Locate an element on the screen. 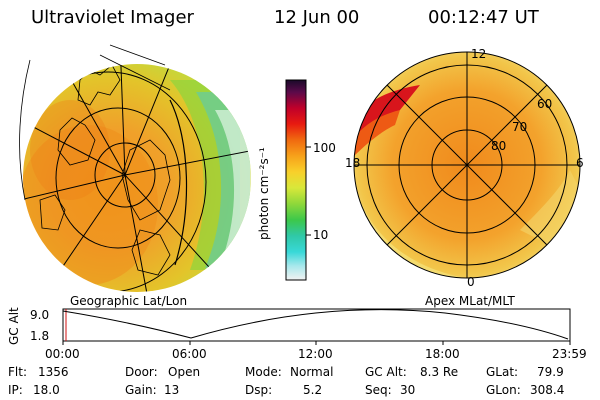  seq-value: 30 is located at coordinates (408, 390).